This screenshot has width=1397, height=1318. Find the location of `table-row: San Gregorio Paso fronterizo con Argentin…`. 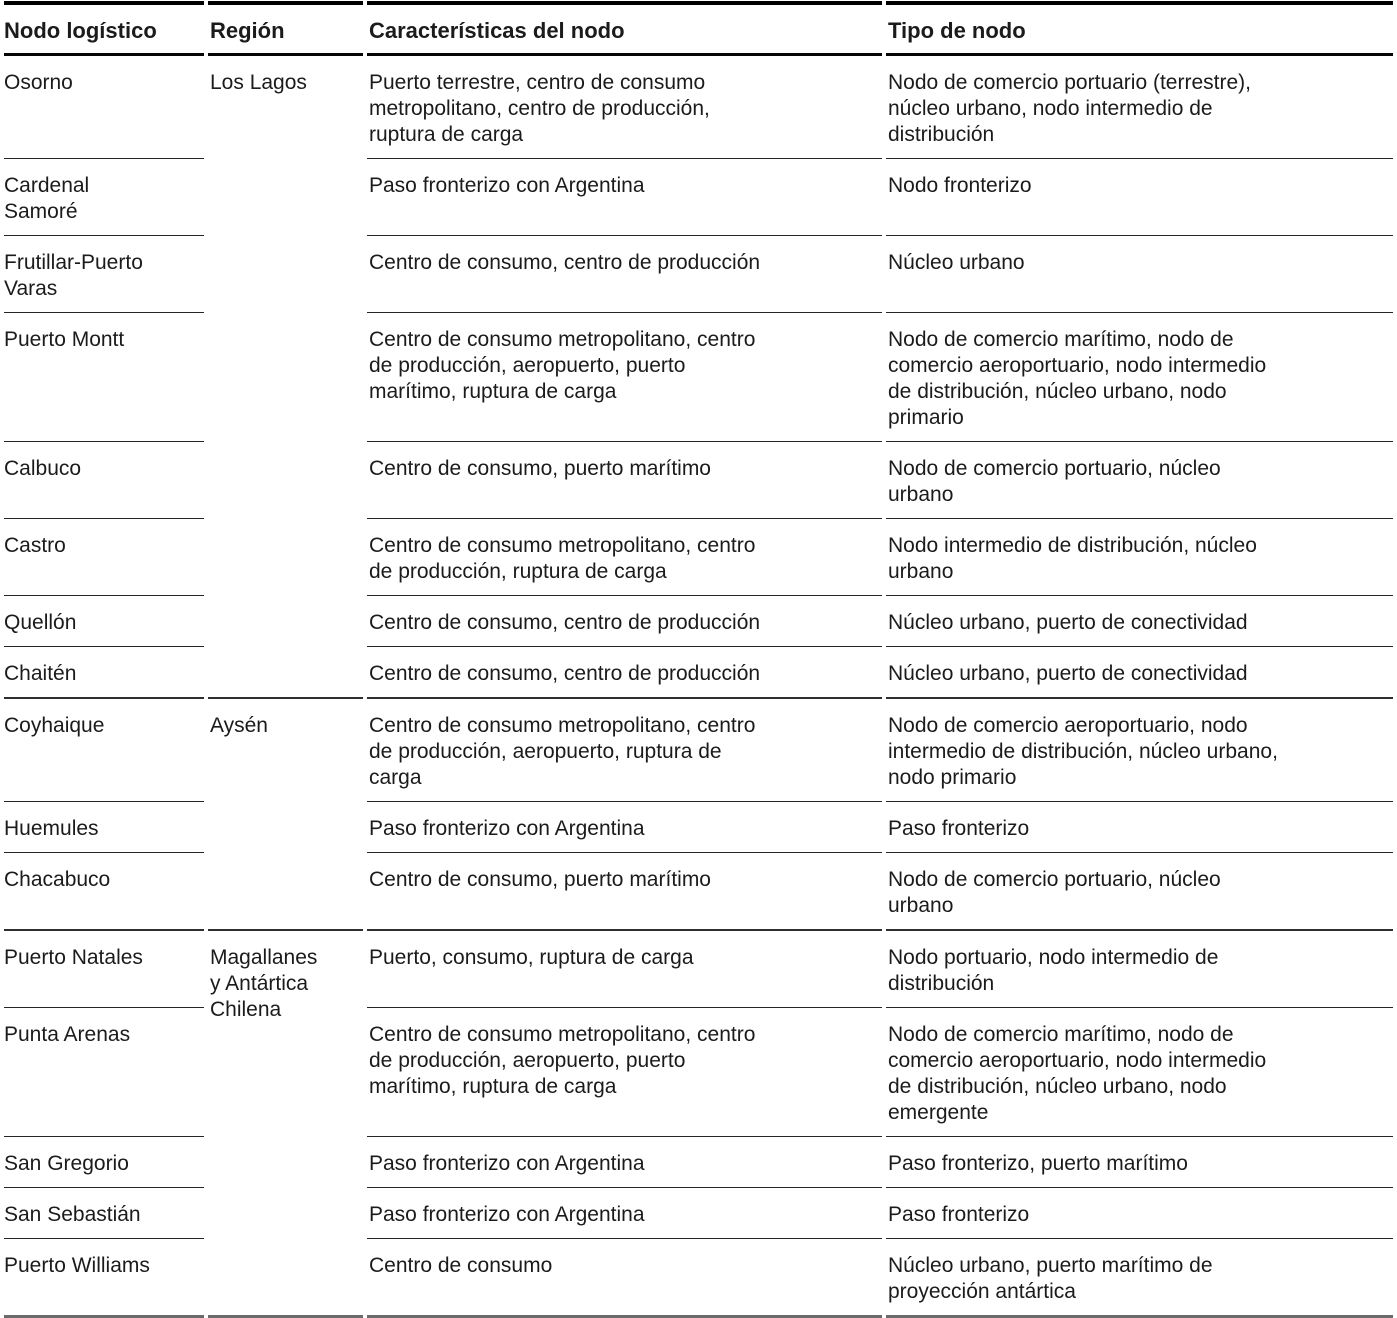

table-row: San Gregorio Paso fronterizo con Argentin… is located at coordinates (698, 1162).